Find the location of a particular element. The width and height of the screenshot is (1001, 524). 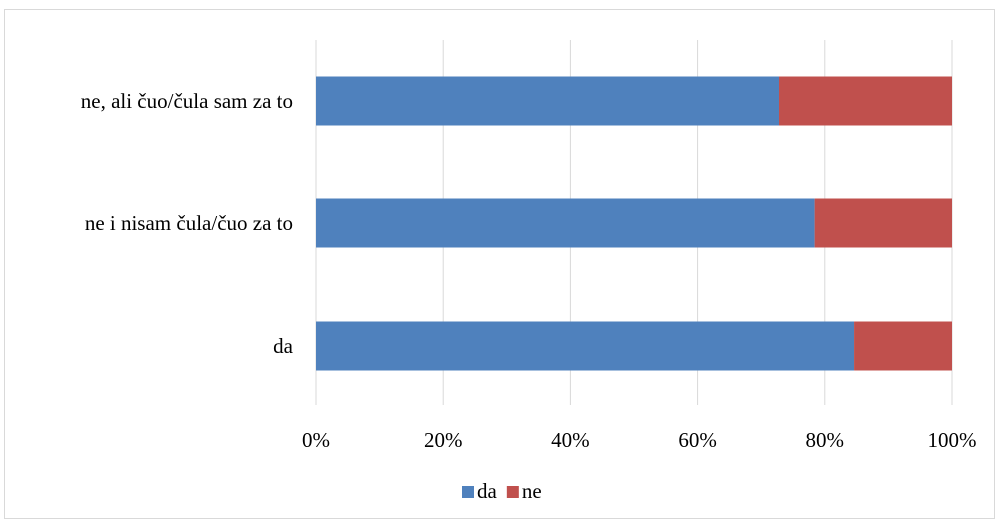

legend-swatch-ne is located at coordinates (512, 492).